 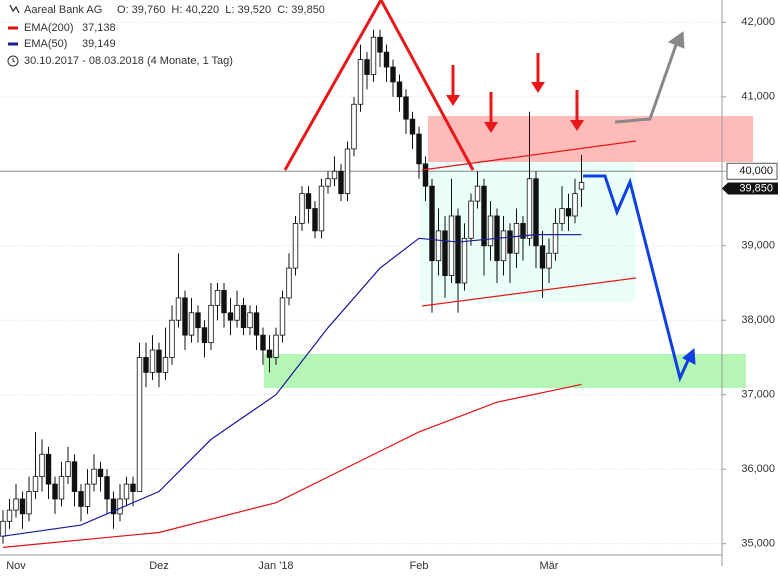 I want to click on price-line-label: 40,000, so click(x=756, y=171).